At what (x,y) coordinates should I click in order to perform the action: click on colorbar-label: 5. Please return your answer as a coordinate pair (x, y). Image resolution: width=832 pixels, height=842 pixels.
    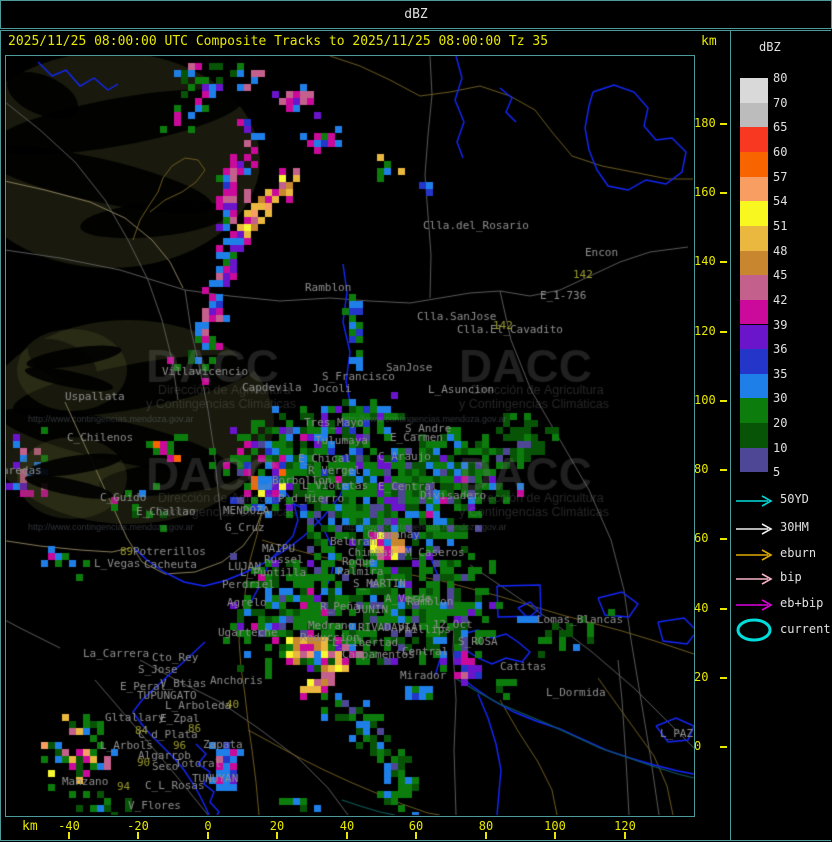
    Looking at the image, I should click on (777, 472).